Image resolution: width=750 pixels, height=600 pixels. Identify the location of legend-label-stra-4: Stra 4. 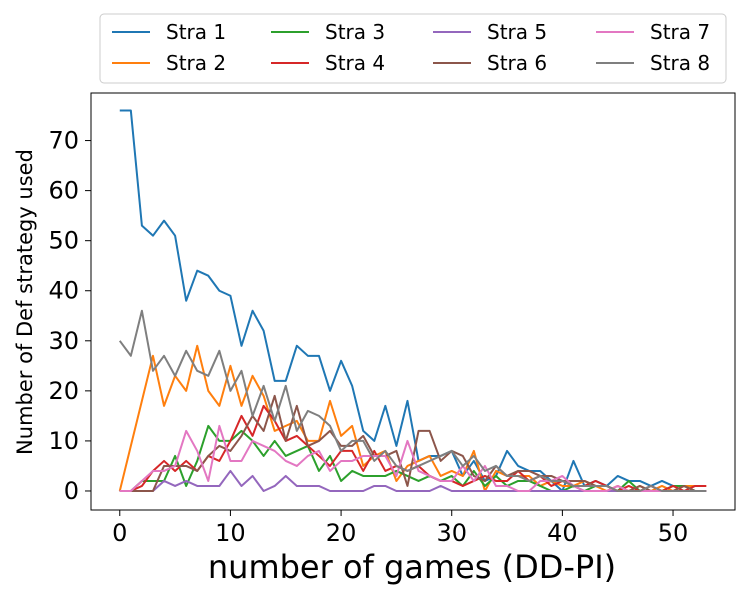
(355, 63).